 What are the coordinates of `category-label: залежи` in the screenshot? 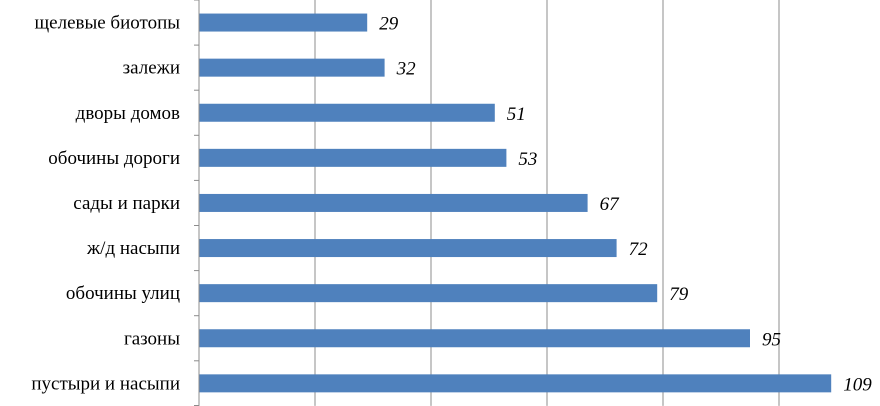 It's located at (151, 68).